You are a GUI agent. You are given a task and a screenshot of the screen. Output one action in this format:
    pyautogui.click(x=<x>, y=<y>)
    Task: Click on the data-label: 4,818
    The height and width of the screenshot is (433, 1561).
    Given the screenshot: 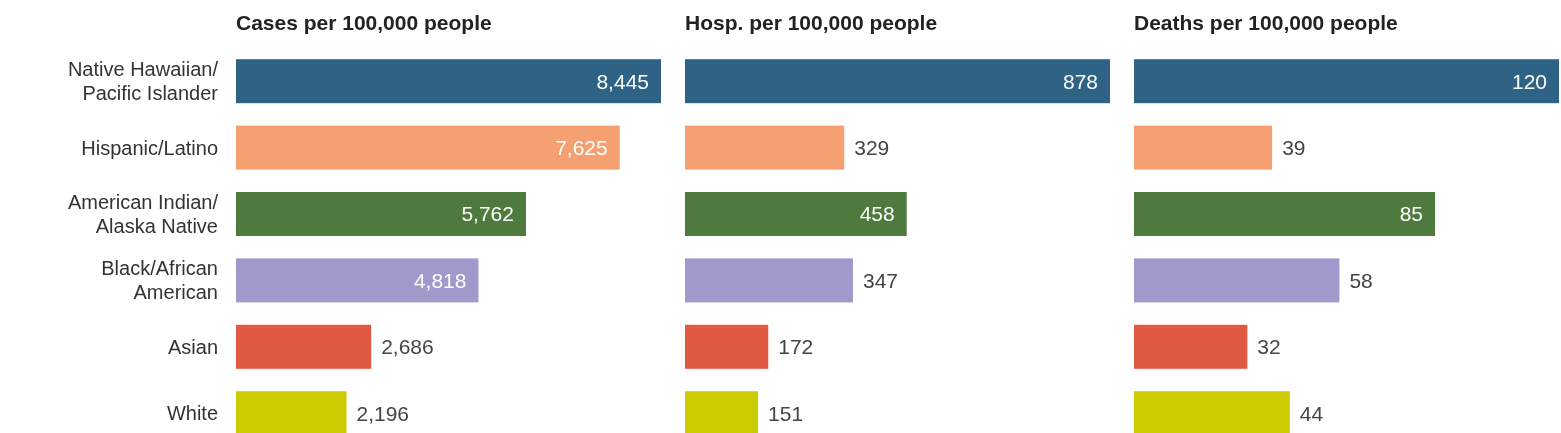 What is the action you would take?
    pyautogui.click(x=440, y=280)
    